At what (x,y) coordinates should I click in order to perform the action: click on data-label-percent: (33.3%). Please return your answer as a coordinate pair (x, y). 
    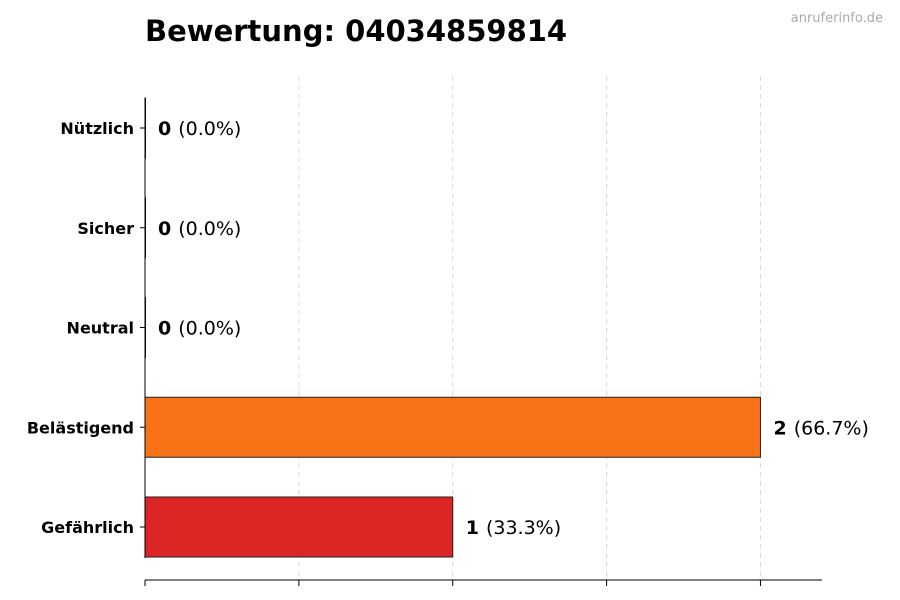
    Looking at the image, I should click on (523, 528).